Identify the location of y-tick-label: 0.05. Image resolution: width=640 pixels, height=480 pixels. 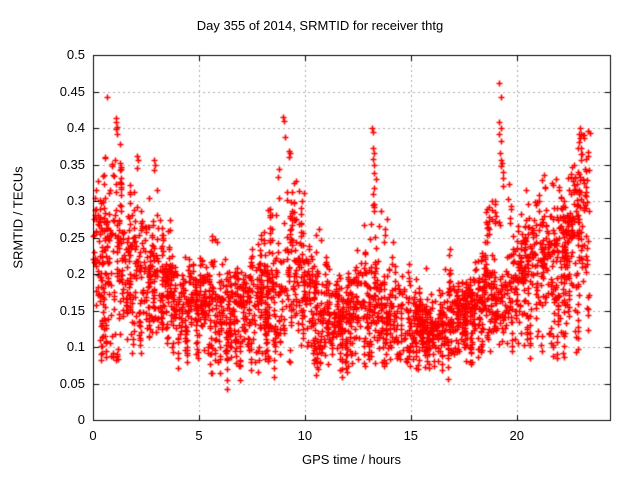
(72, 383).